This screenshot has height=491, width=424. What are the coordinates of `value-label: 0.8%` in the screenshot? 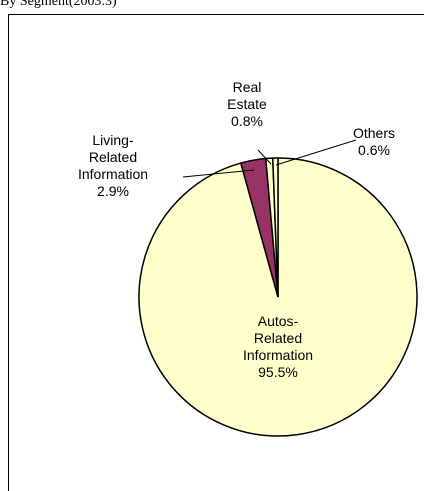 It's located at (247, 121).